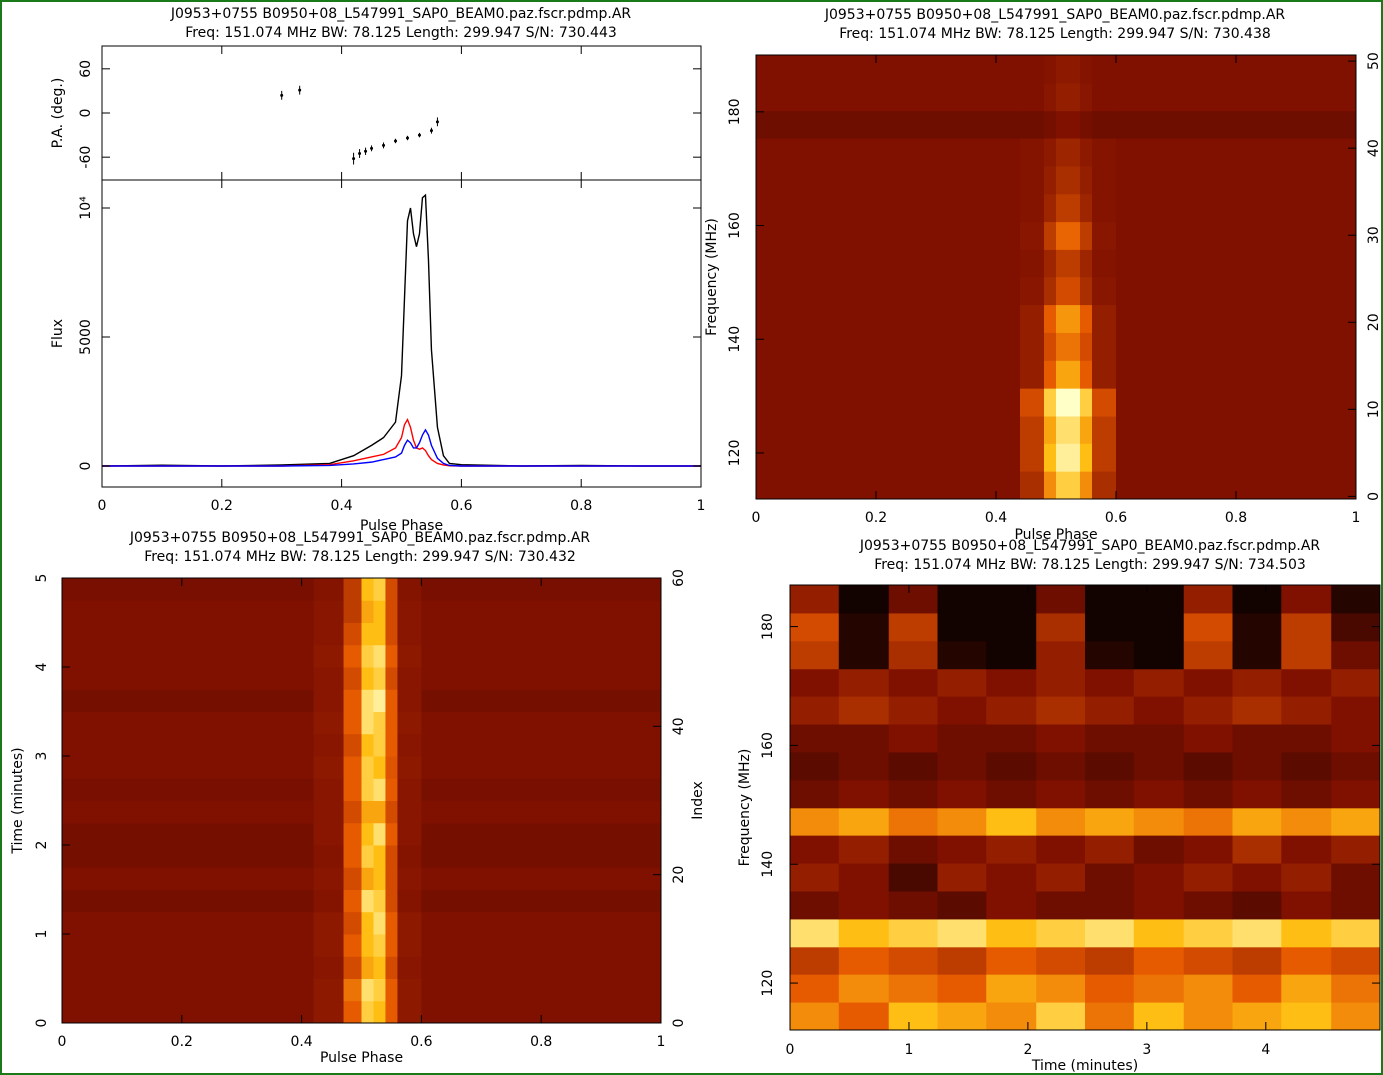  Describe the element at coordinates (541, 1042) in the screenshot. I see `x-tick-label: 0.8` at that location.